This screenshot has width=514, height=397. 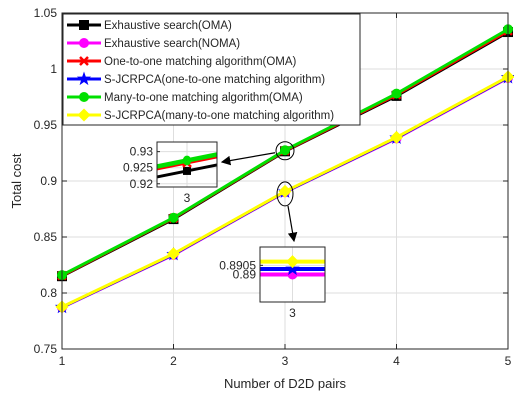 What do you see at coordinates (200, 62) in the screenshot?
I see `legend-label: One-to-one matching algorithm(OMA)` at bounding box center [200, 62].